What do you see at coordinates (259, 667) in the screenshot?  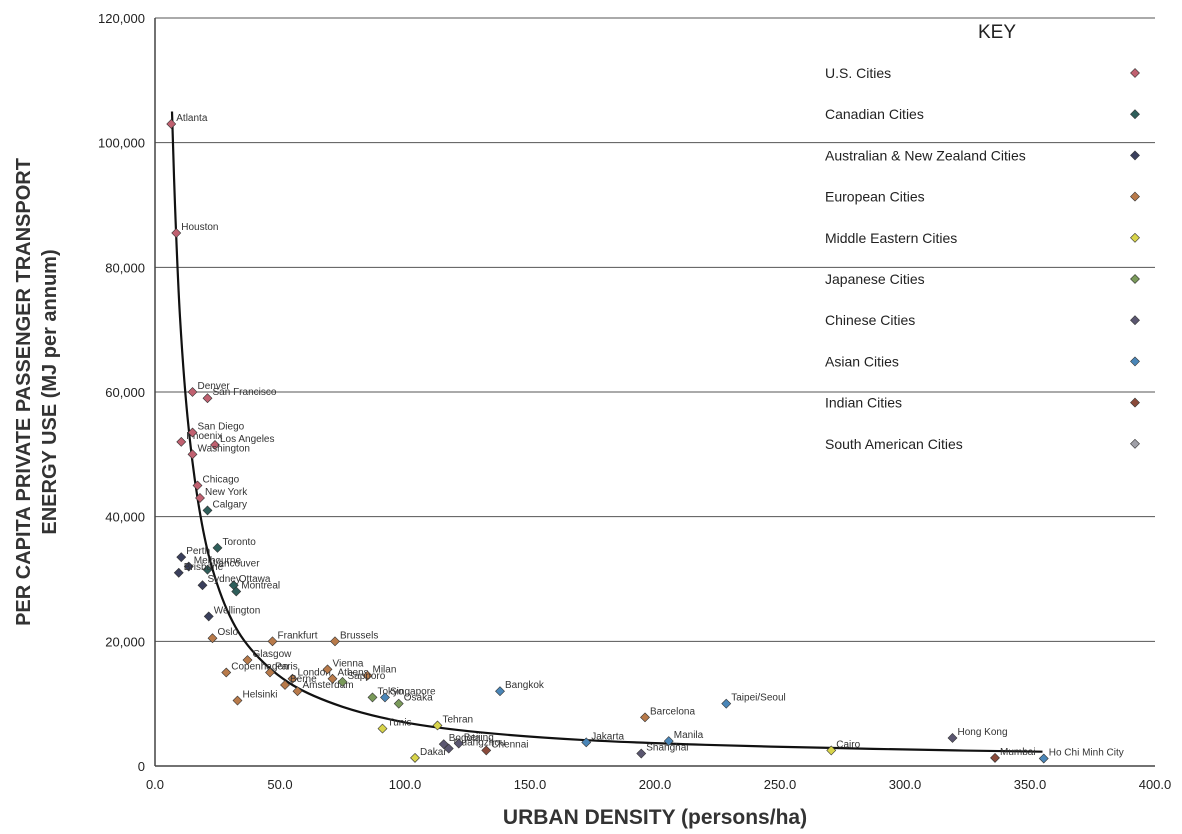 I see `point-label: Copenhagen` at bounding box center [259, 667].